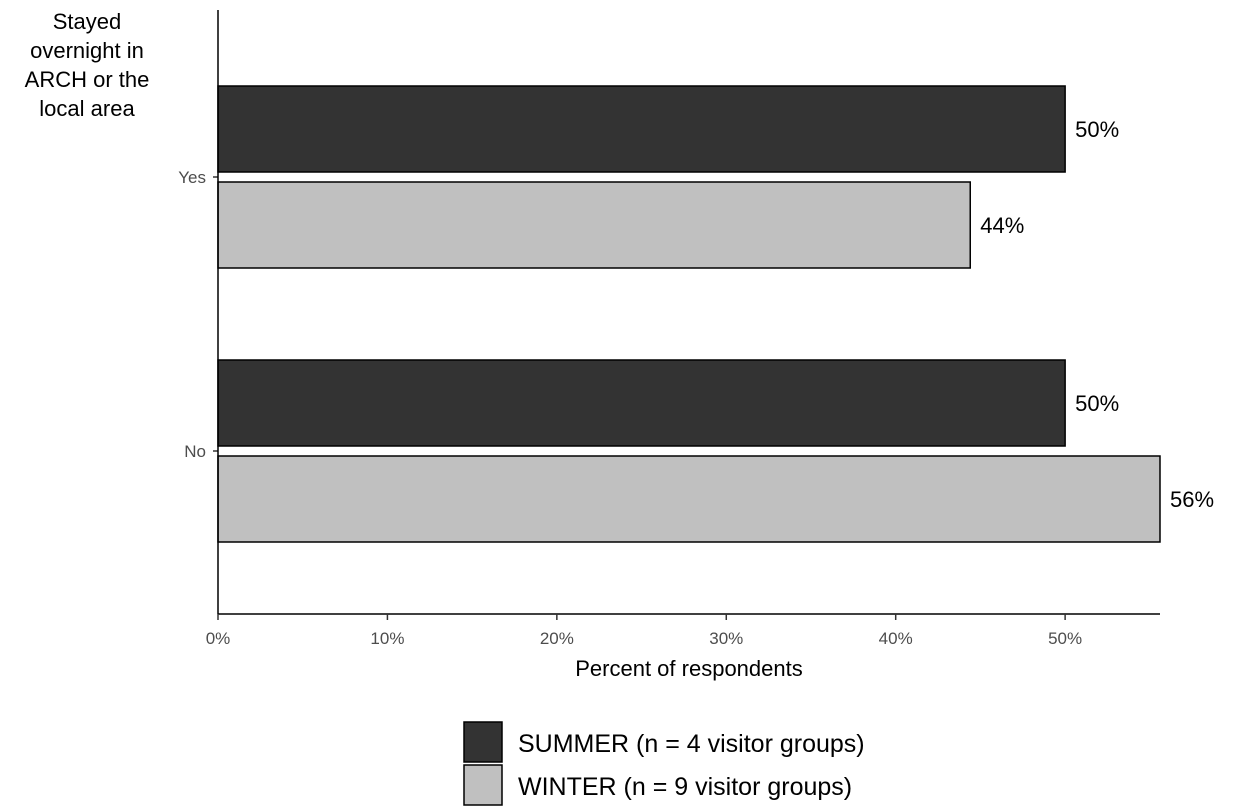 The width and height of the screenshot is (1234, 806). What do you see at coordinates (87, 21) in the screenshot?
I see `y-axis-title-line: Stayed` at bounding box center [87, 21].